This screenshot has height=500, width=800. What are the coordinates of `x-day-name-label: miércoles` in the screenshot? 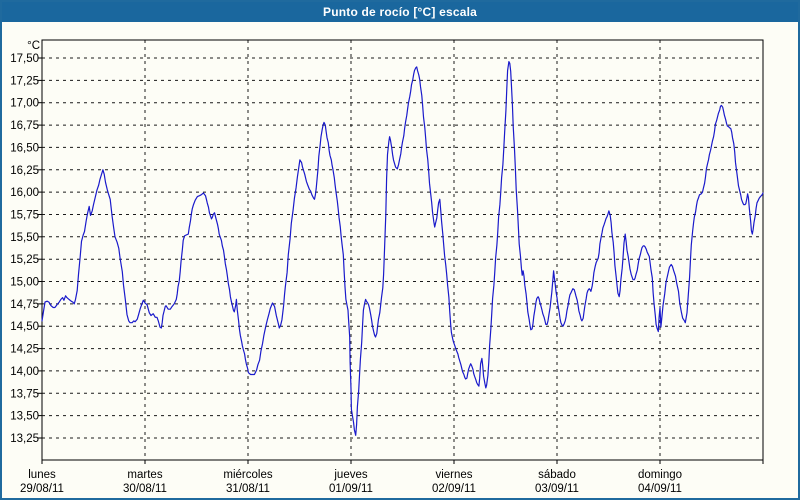 It's located at (247, 475).